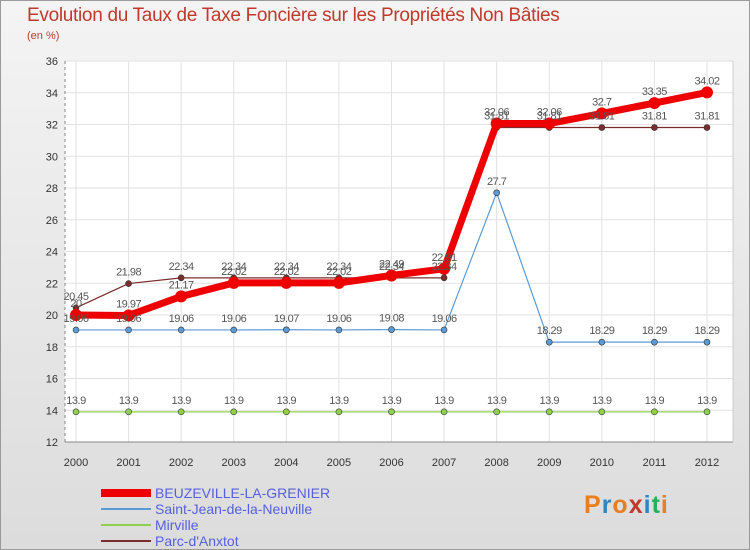 The width and height of the screenshot is (750, 550). What do you see at coordinates (234, 509) in the screenshot?
I see `legend-label: Saint-Jean-de-la-Neuville` at bounding box center [234, 509].